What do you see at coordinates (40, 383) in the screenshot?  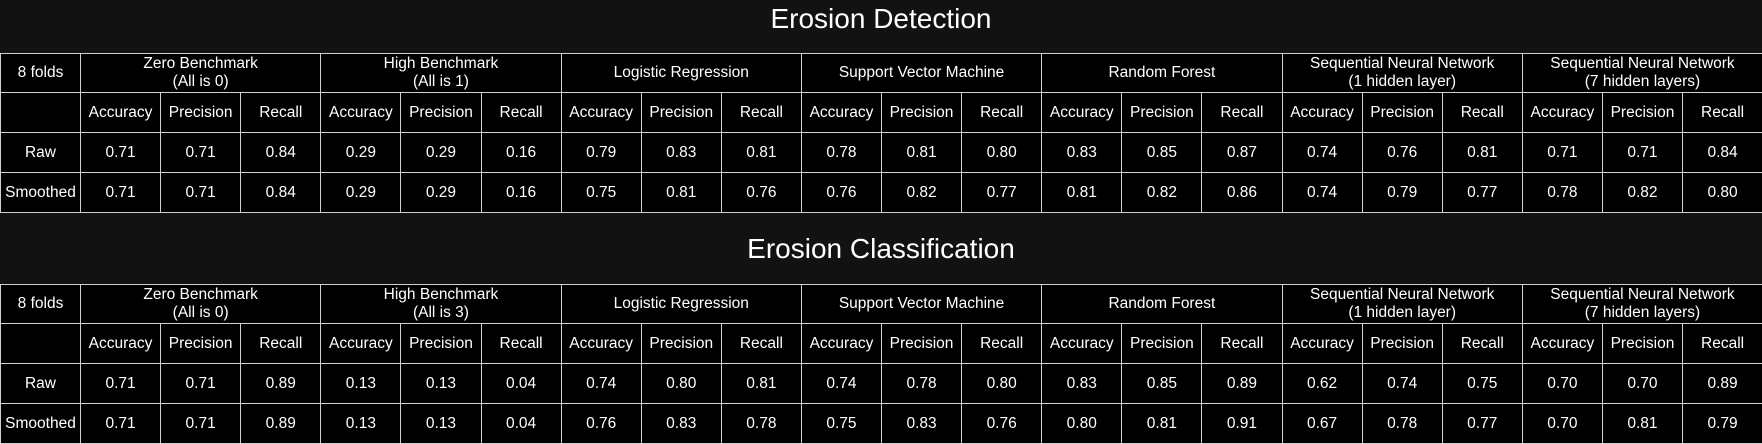 I see `row-label: Raw` at bounding box center [40, 383].